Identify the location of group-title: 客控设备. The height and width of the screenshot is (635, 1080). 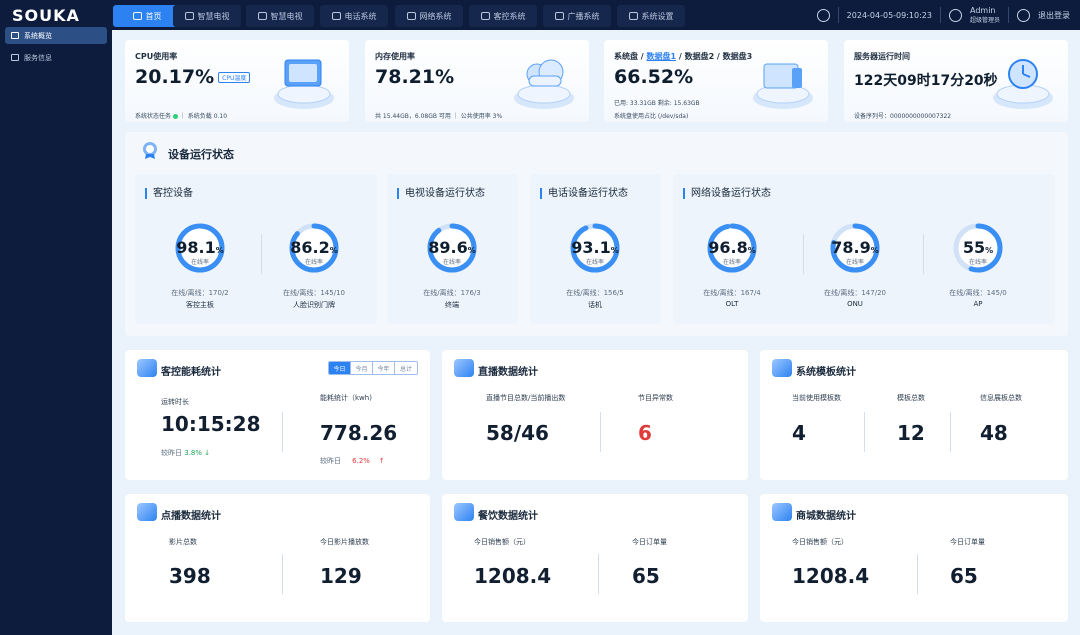
(169, 193).